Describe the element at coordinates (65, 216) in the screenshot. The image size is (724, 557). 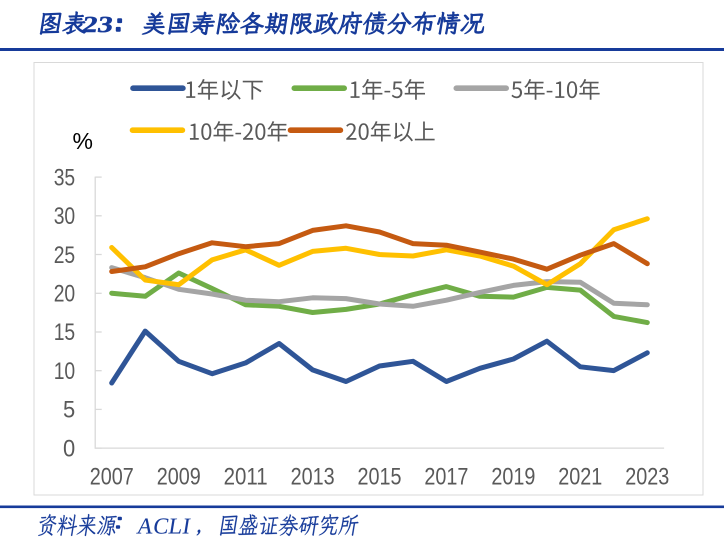
I see `svg-text: 30` at that location.